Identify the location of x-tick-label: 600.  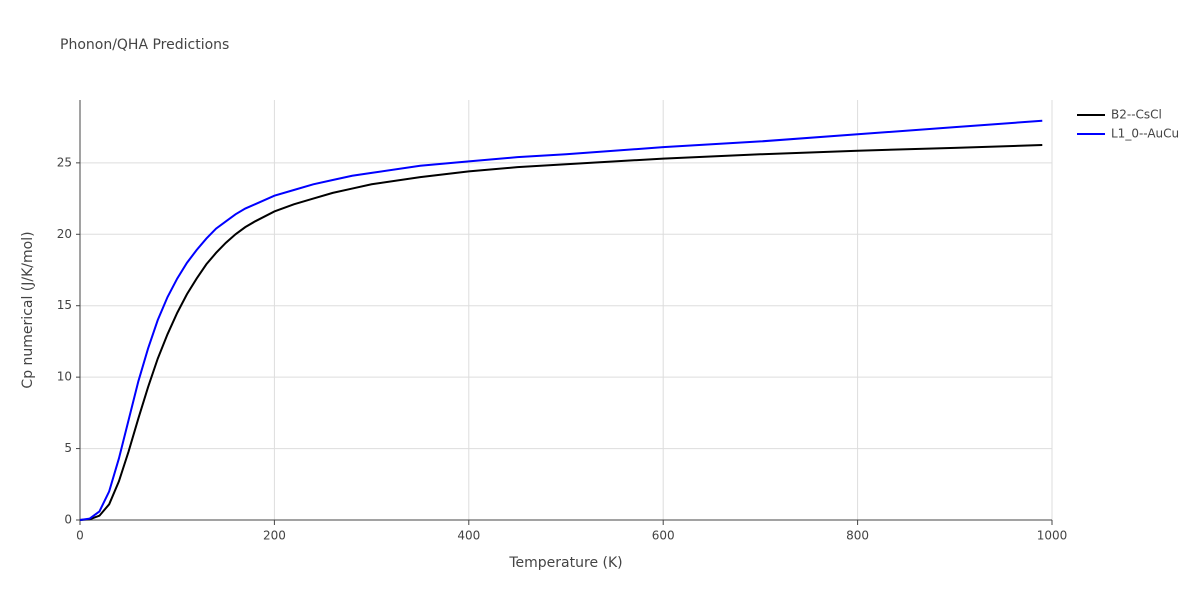
(663, 536).